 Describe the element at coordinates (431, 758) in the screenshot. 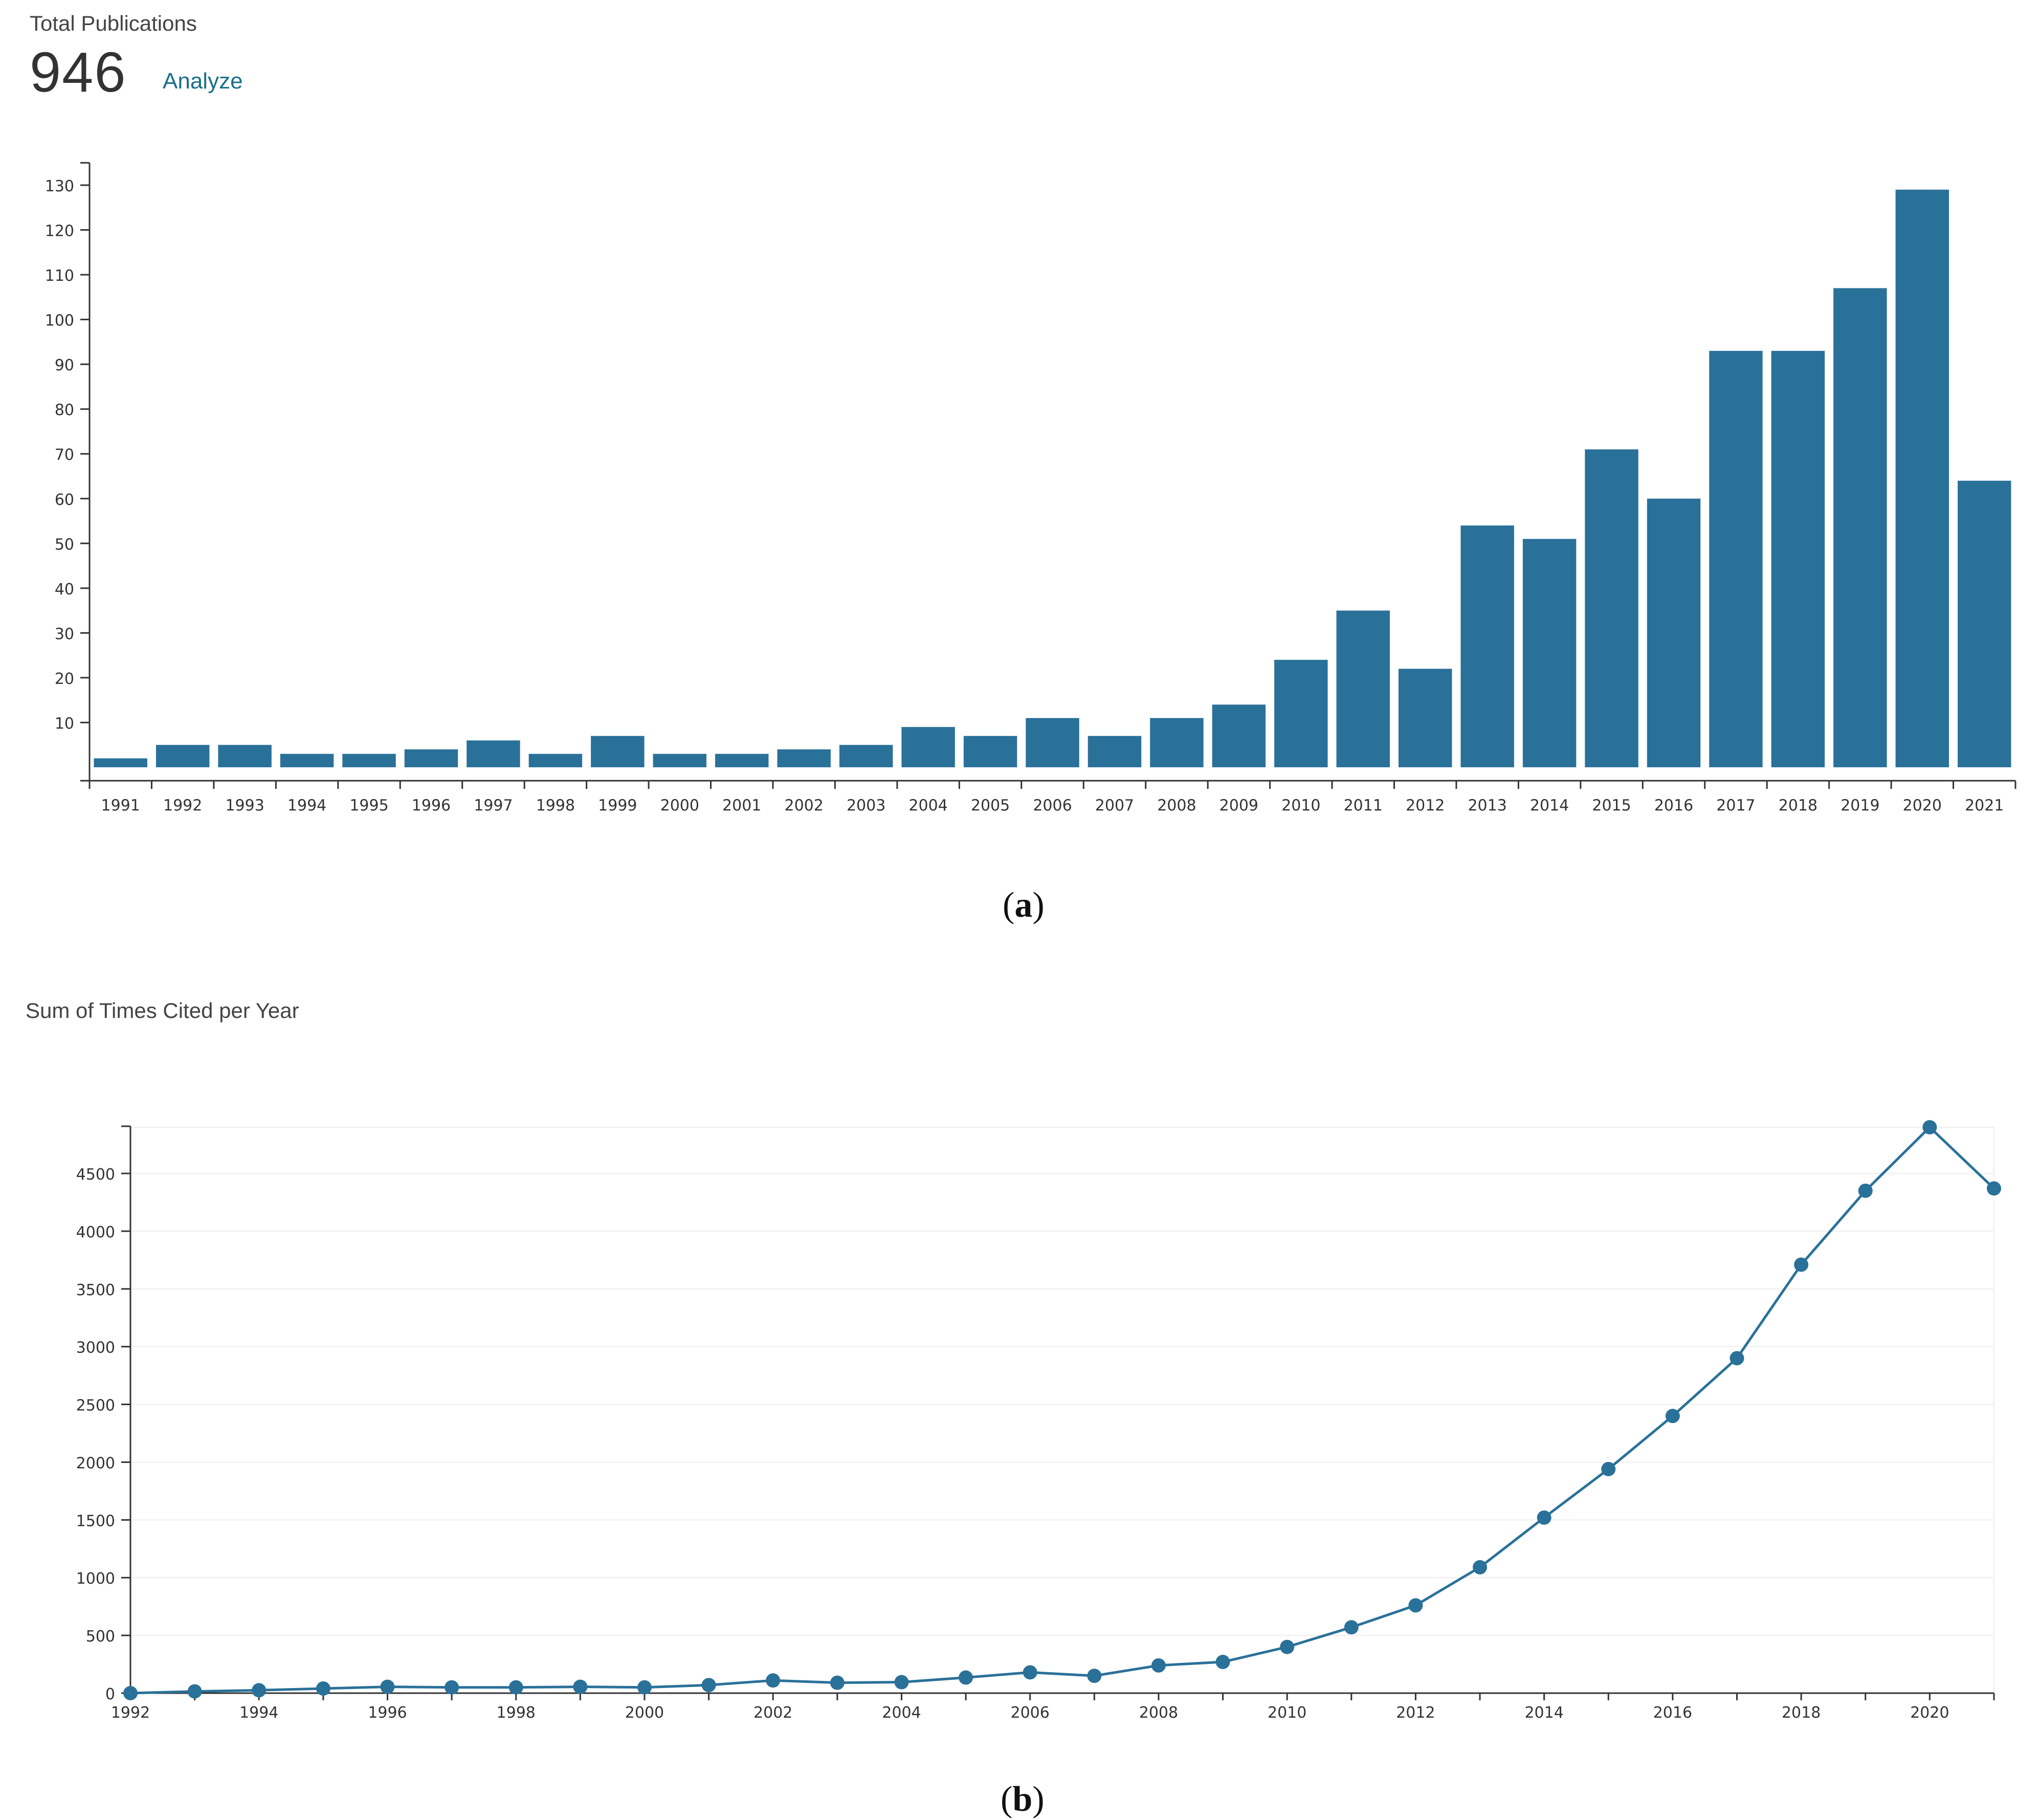

I see `bar-1996` at that location.